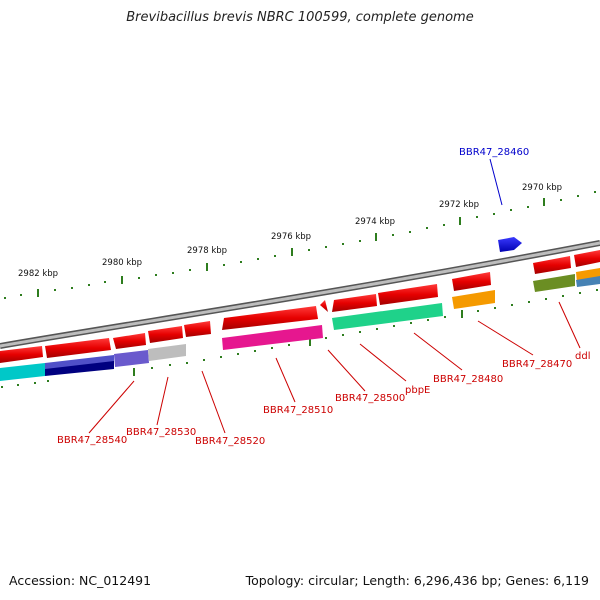 This screenshot has height=600, width=600. Describe the element at coordinates (542, 188) in the screenshot. I see `tick-label-2970: 2970 kbp` at that location.